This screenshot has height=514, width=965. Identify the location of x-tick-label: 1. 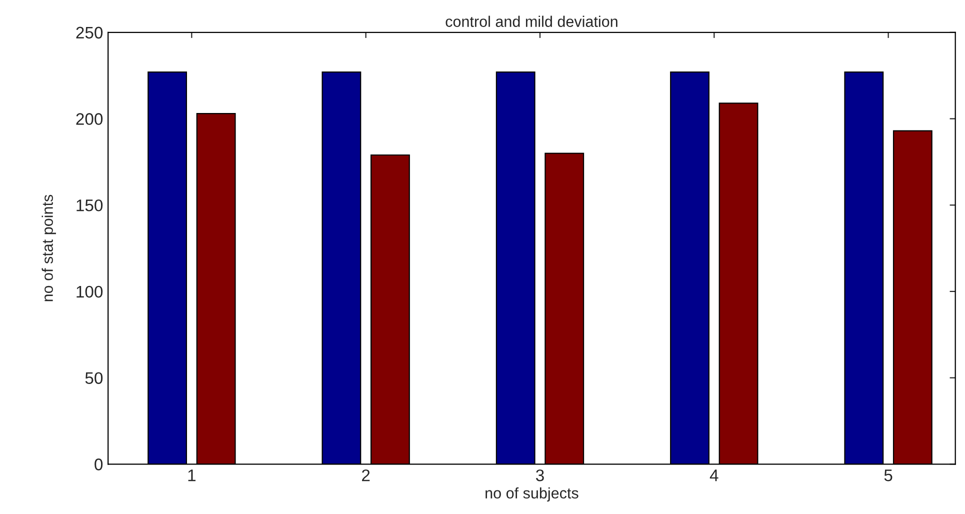
(192, 476).